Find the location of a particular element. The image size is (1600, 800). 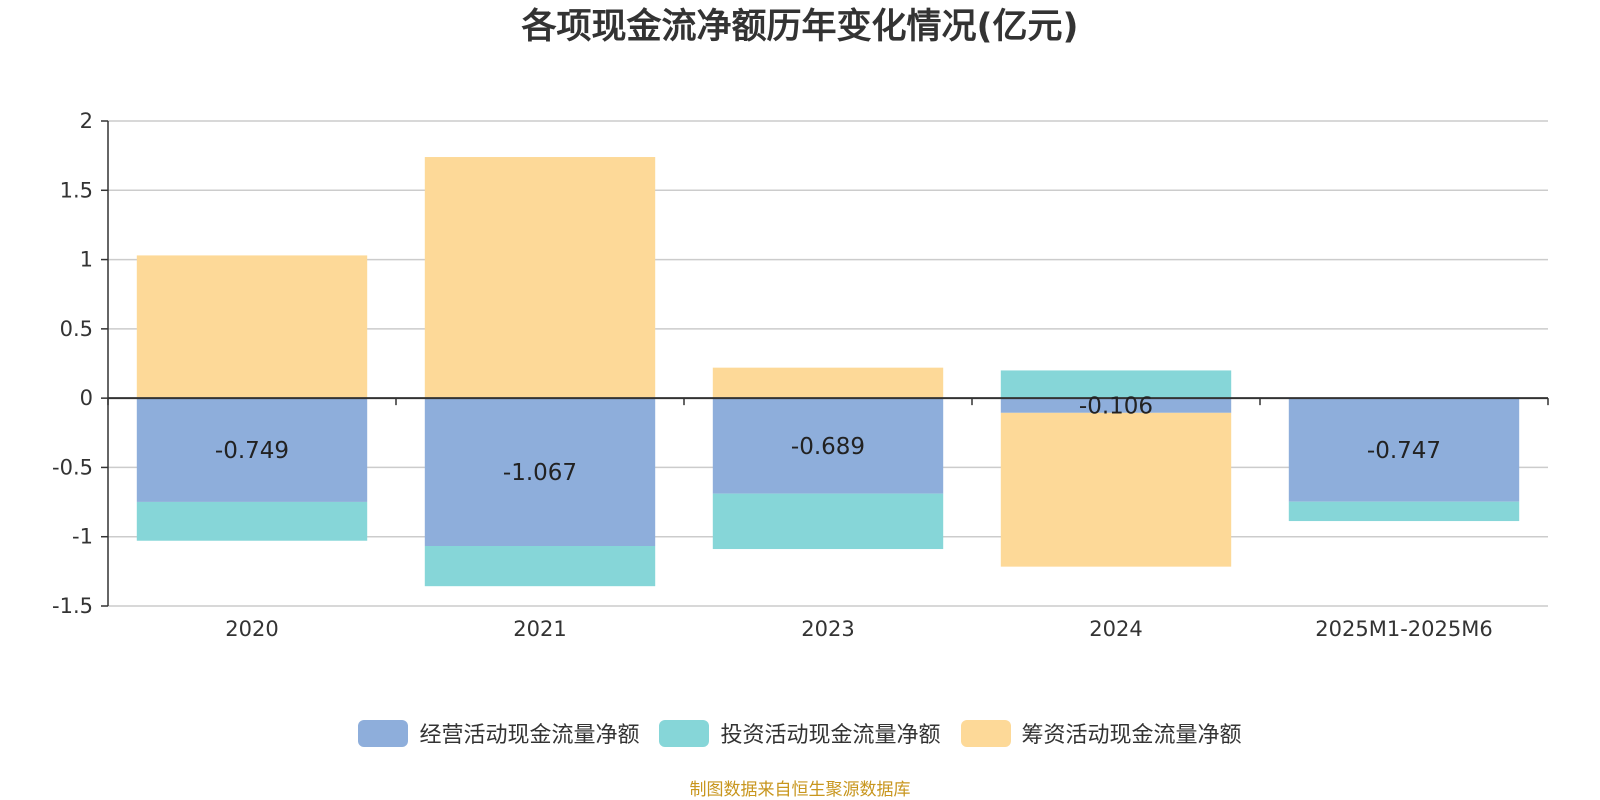

x-tick-label: 2025M1-2025M6 is located at coordinates (1403, 629).